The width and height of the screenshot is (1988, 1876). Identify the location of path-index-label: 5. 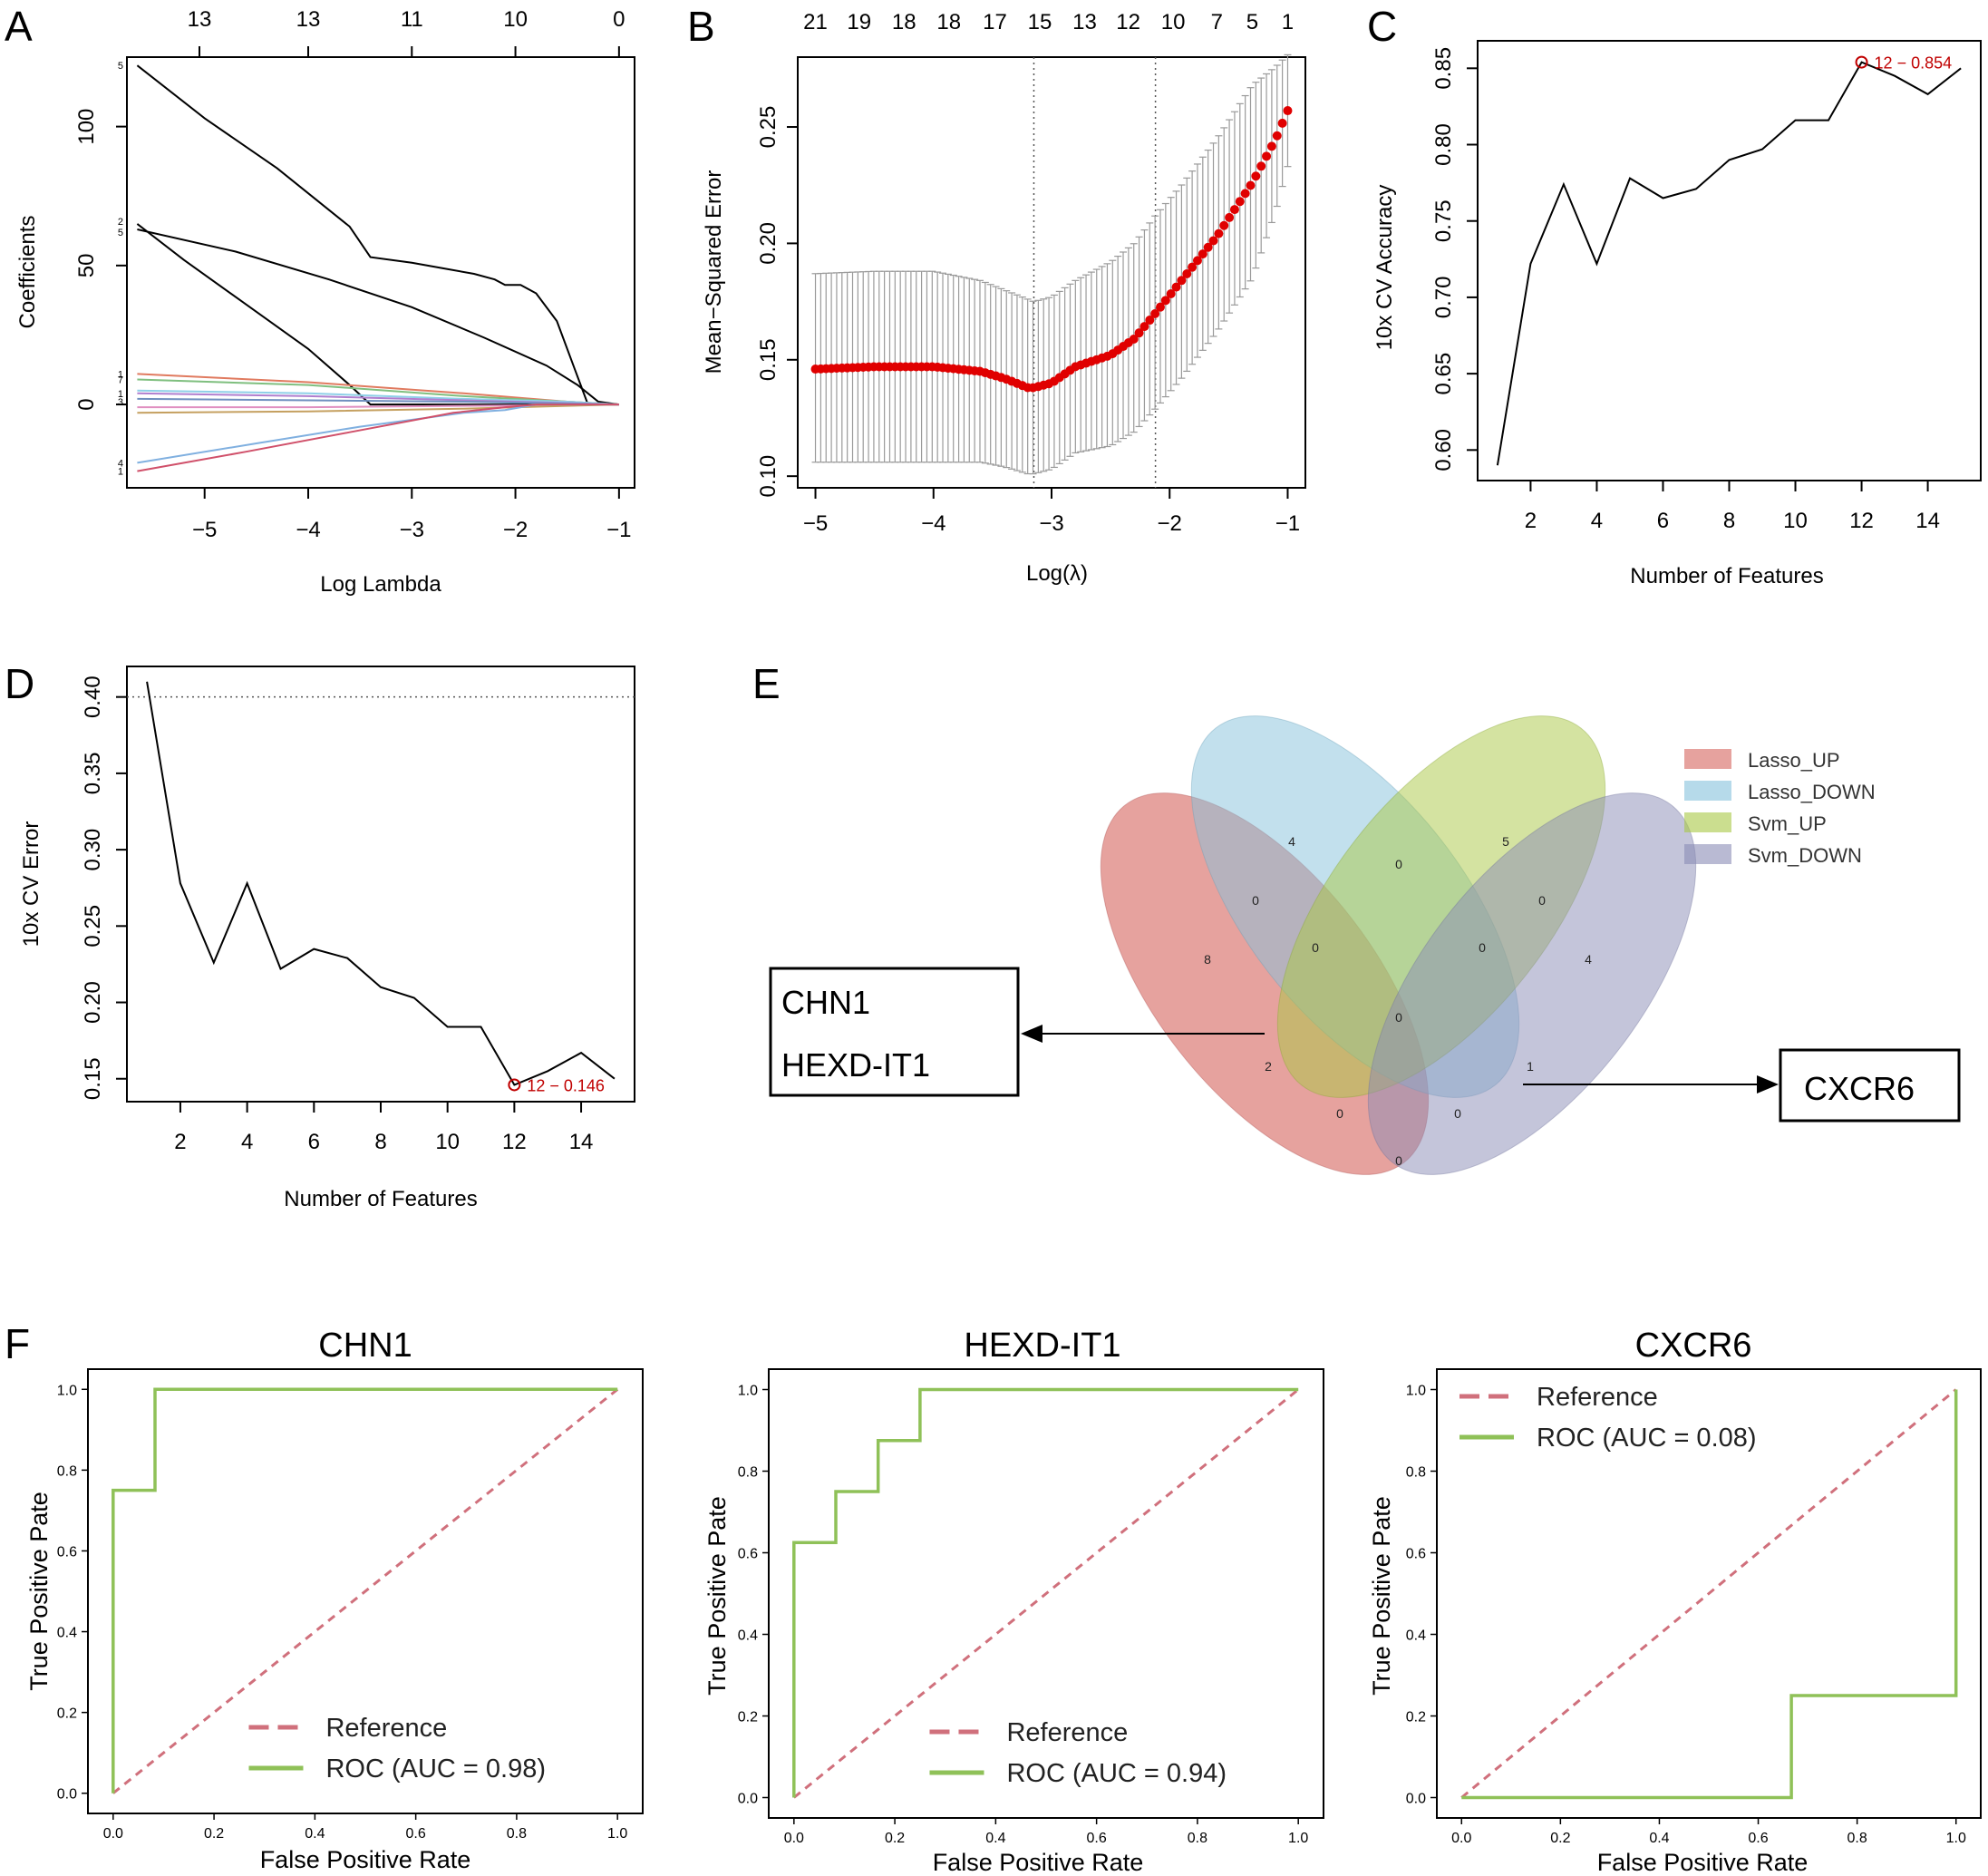
(120, 233).